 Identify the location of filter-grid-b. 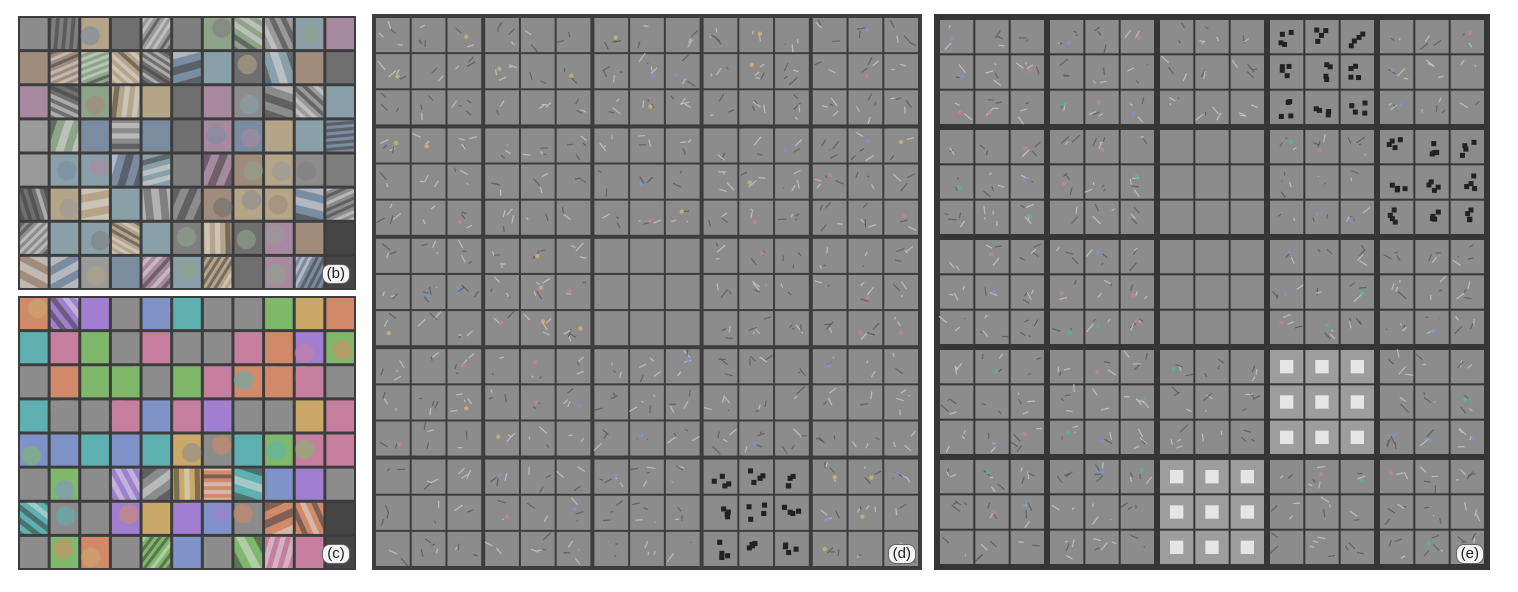
(187, 153).